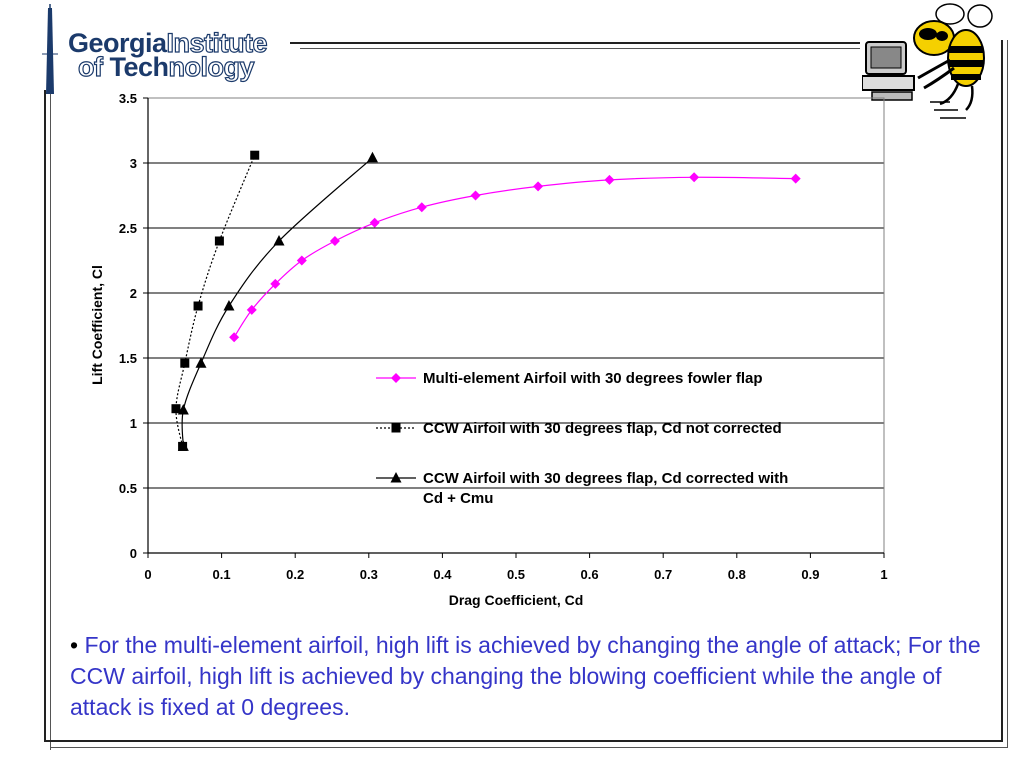  I want to click on slide-frame-right, so click(1002, 391).